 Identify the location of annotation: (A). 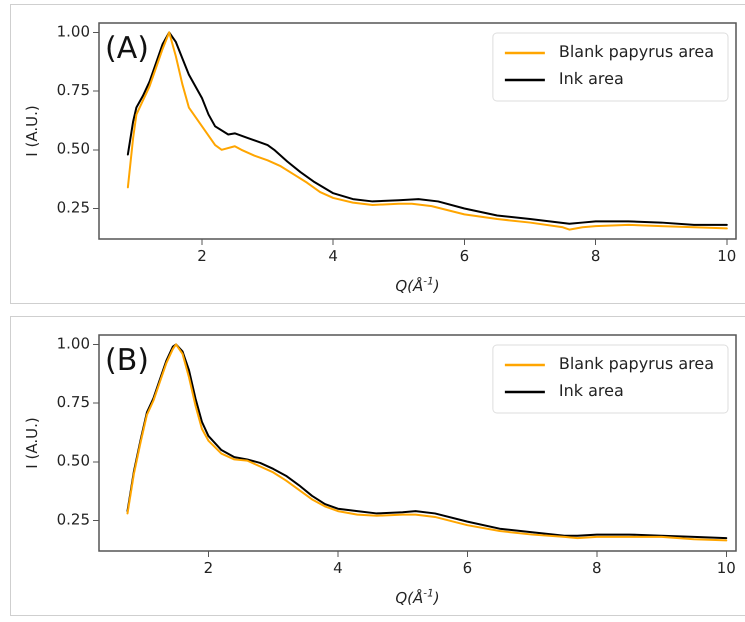
(127, 48).